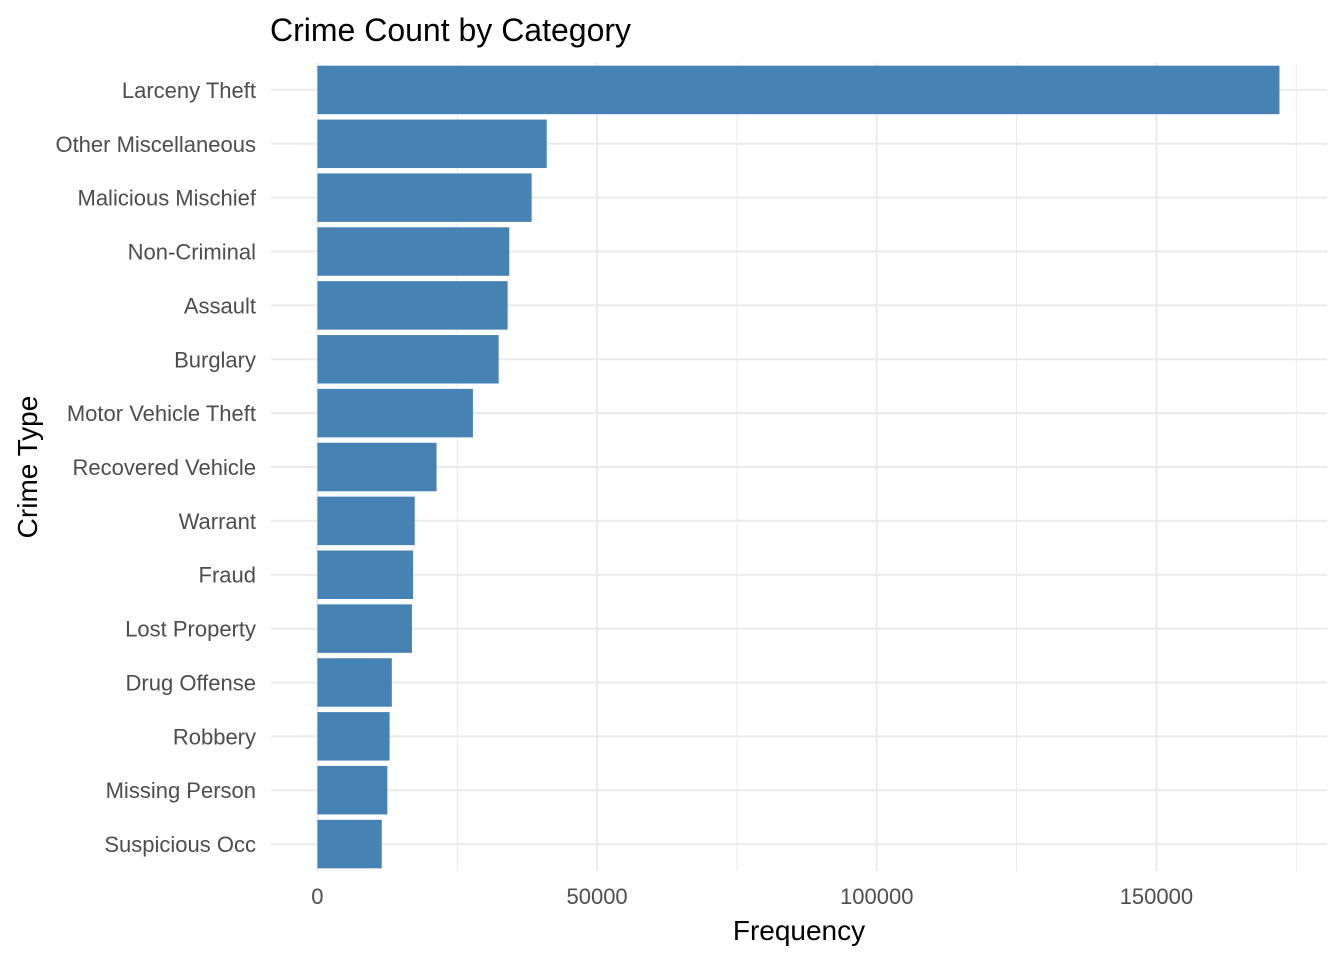 Image resolution: width=1344 pixels, height=960 pixels. Describe the element at coordinates (317, 896) in the screenshot. I see `x-tick-label: 0` at that location.